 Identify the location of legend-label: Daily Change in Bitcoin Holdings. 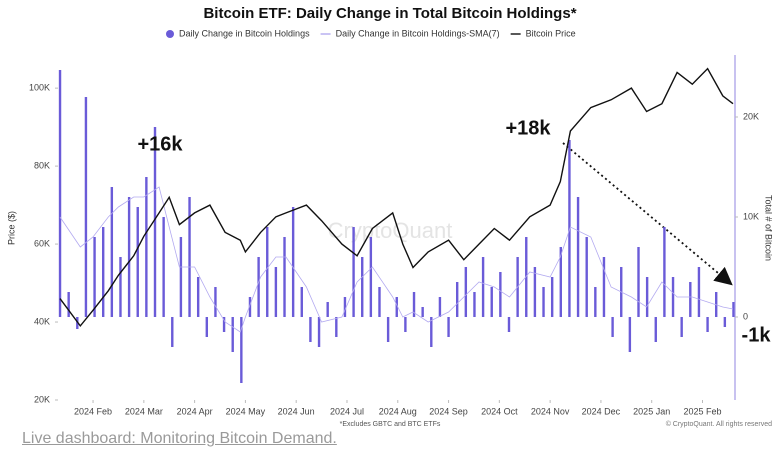
(244, 33).